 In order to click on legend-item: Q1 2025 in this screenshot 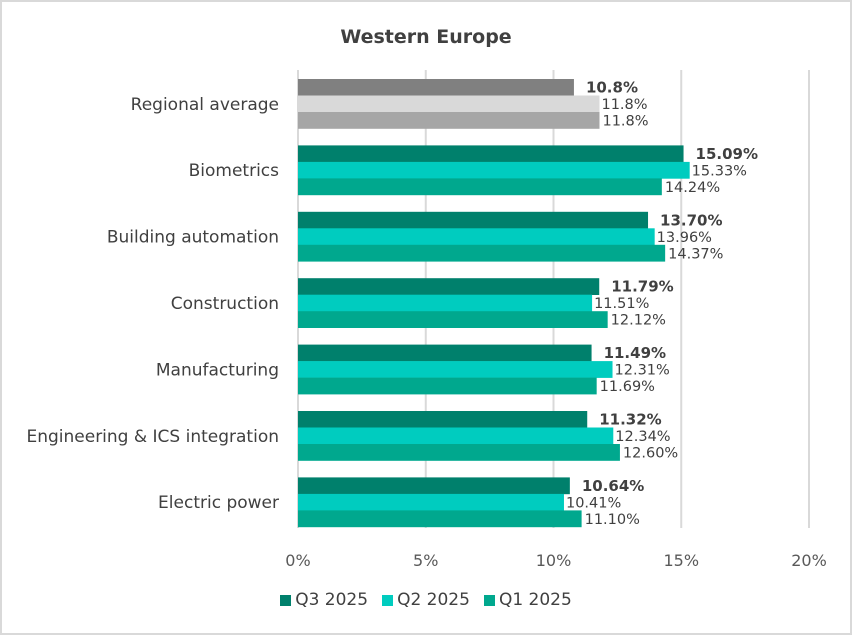, I will do `click(527, 600)`.